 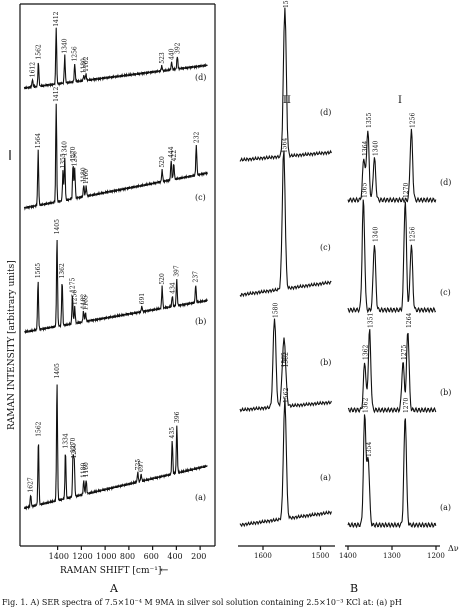 What do you see at coordinates (409, 320) in the screenshot?
I see `peak-label: 1264` at bounding box center [409, 320].